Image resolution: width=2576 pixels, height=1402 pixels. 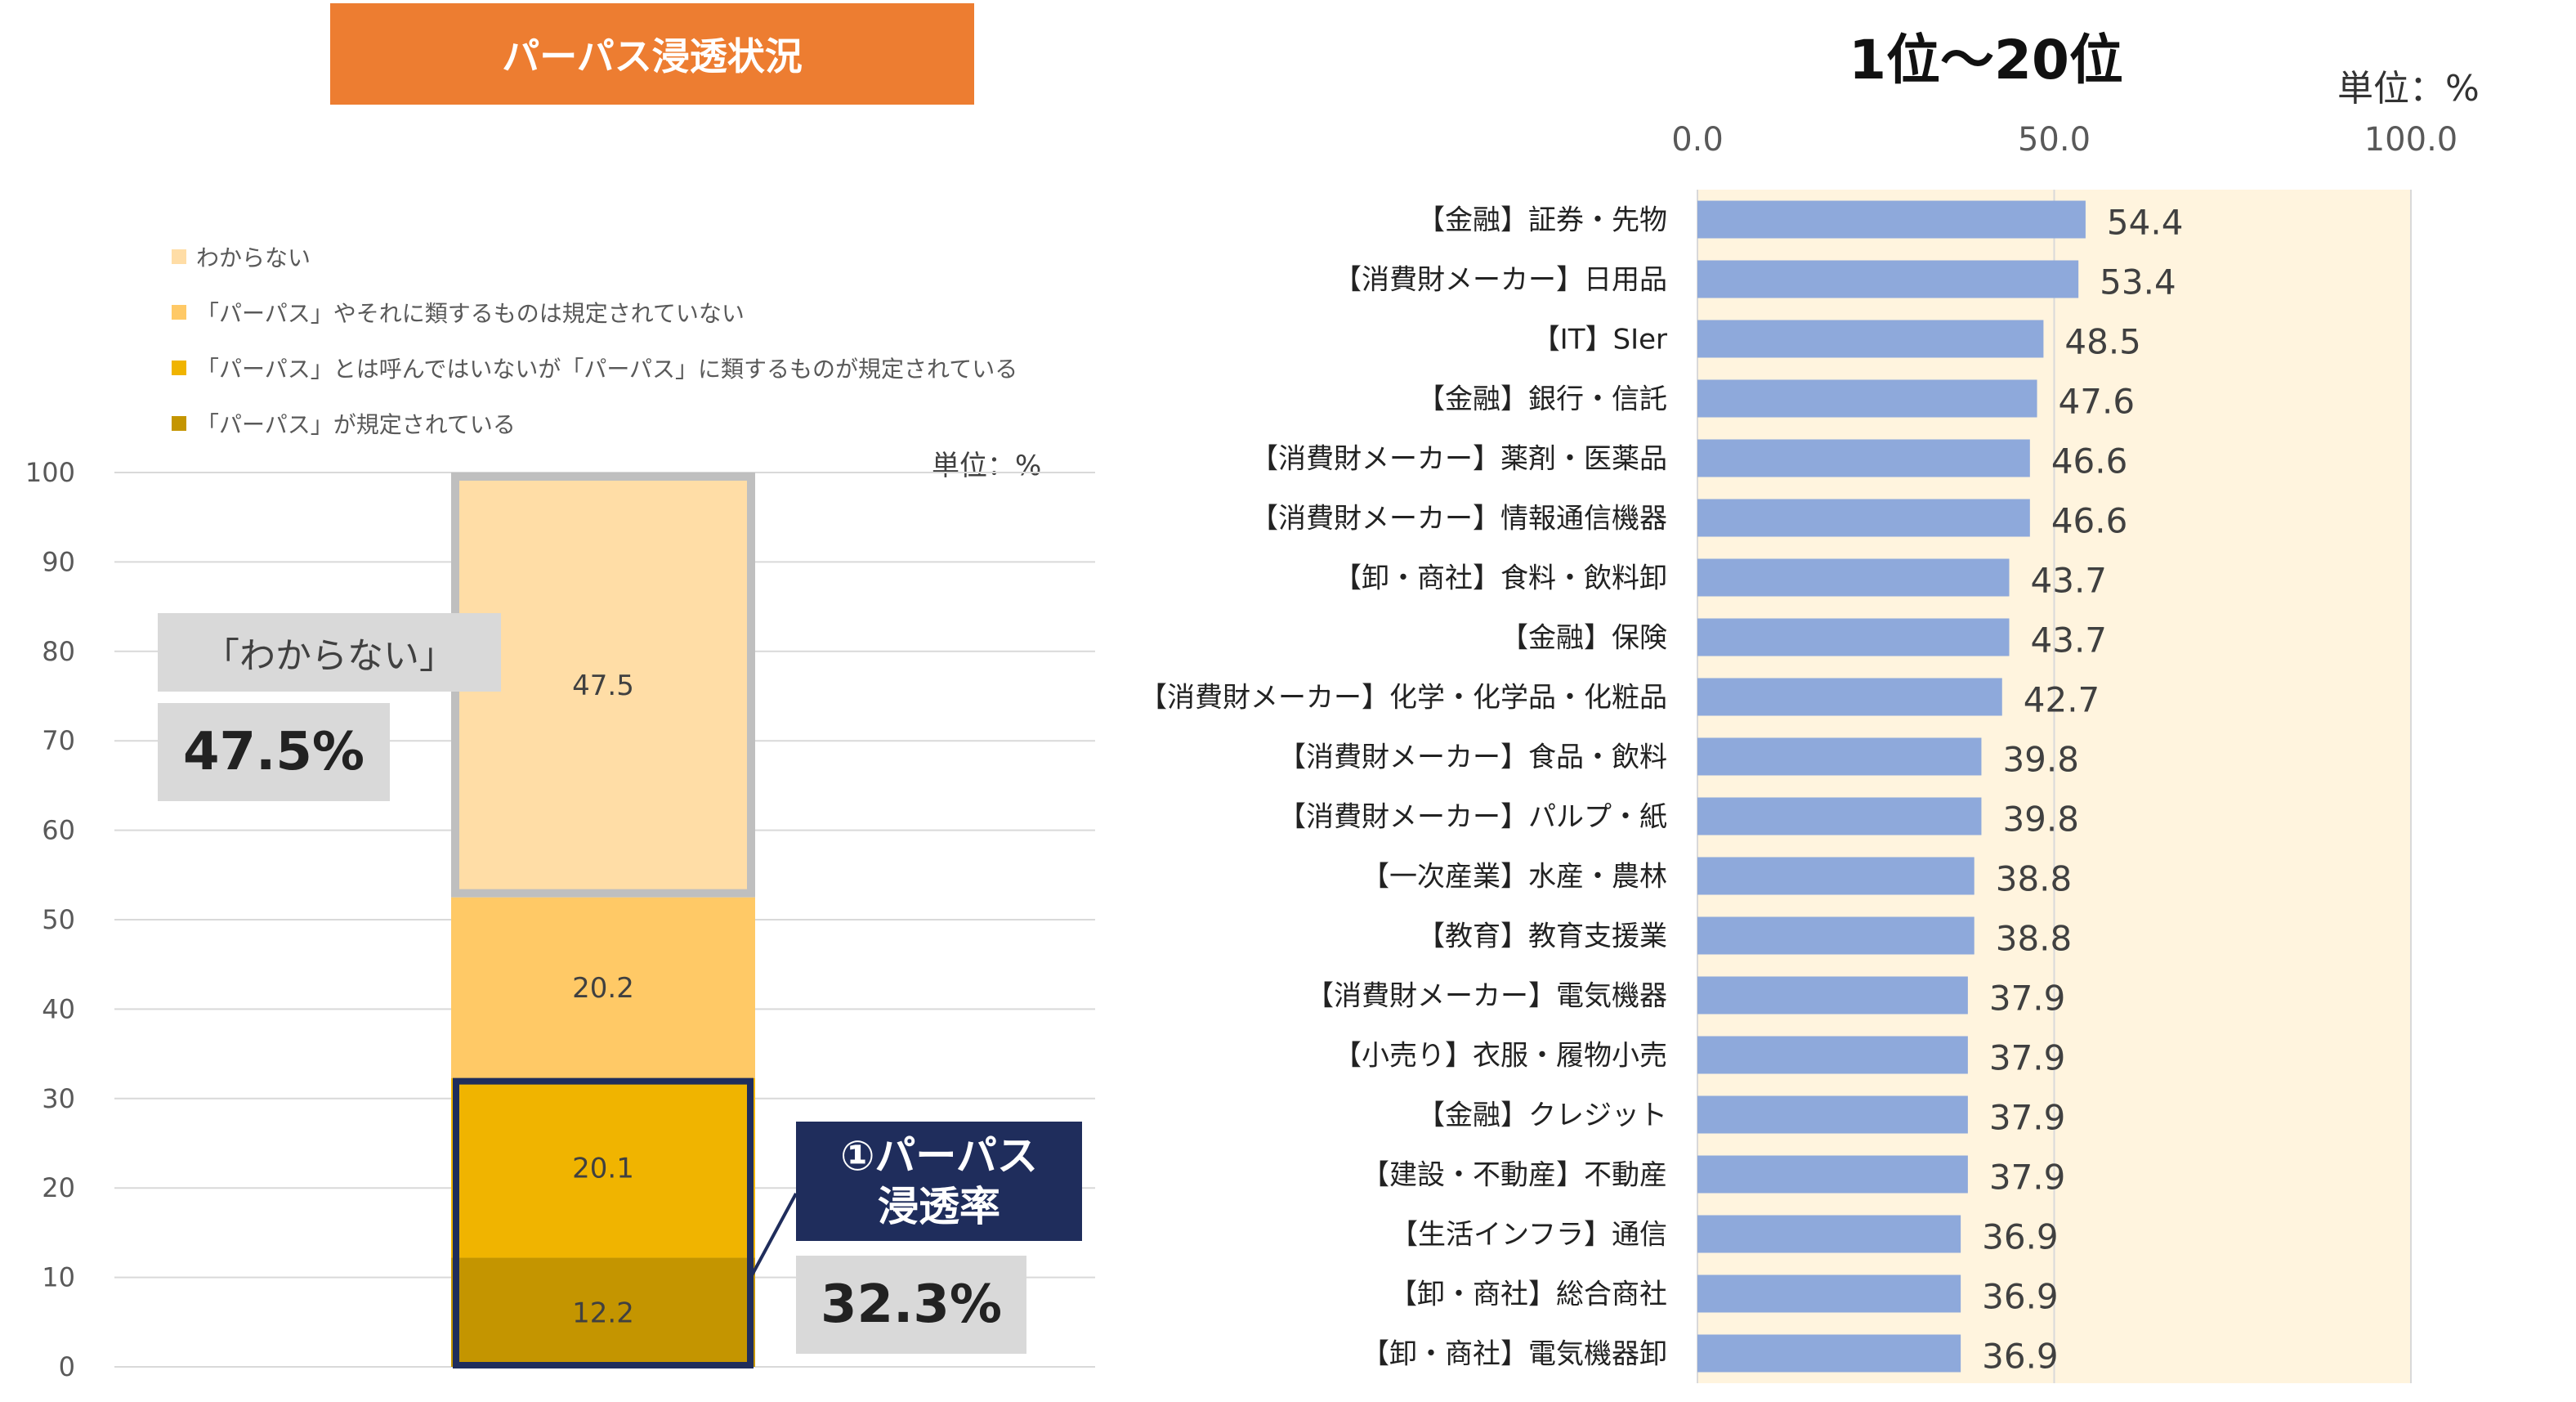 What do you see at coordinates (1986, 60) in the screenshot?
I see `ranking-title: 1位～20位` at bounding box center [1986, 60].